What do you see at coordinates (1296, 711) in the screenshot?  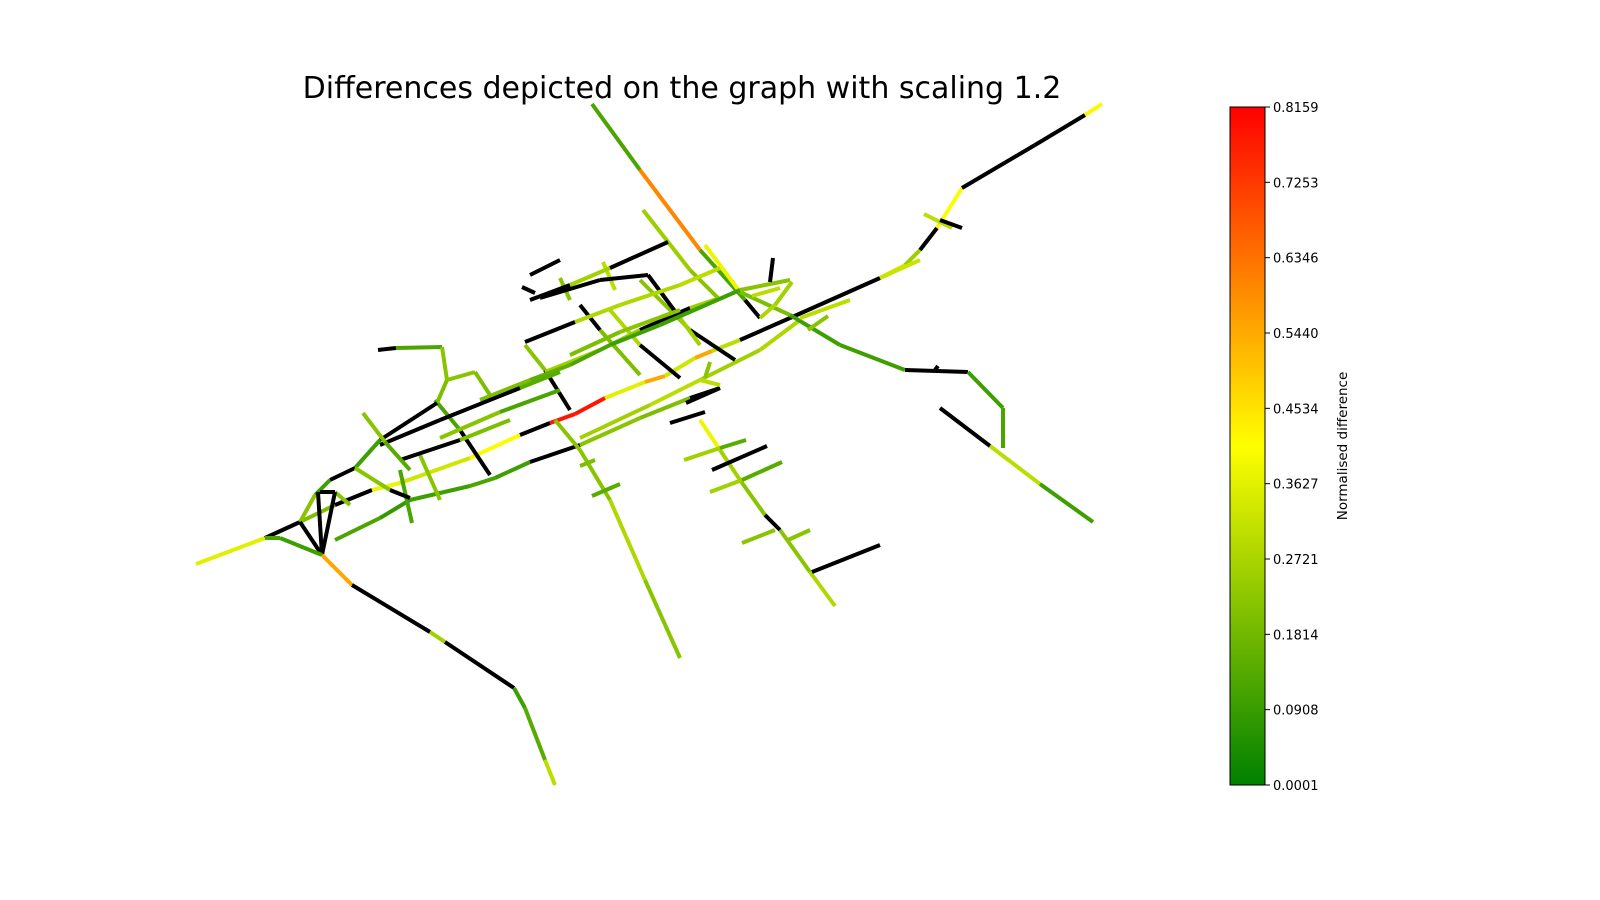 I see `colorbar-tick-label: 0.0908` at bounding box center [1296, 711].